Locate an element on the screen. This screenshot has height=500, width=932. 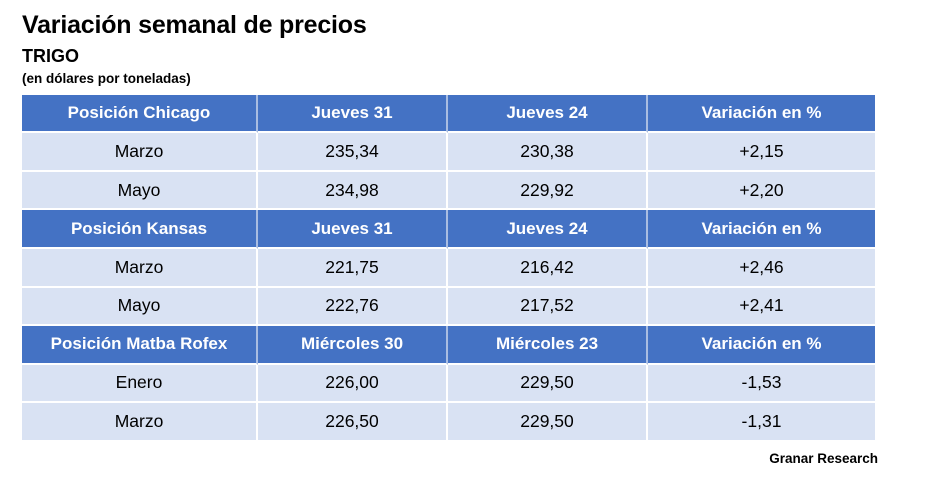
table-row: Mayo 222,76 217,52 +2,41 is located at coordinates (448, 307).